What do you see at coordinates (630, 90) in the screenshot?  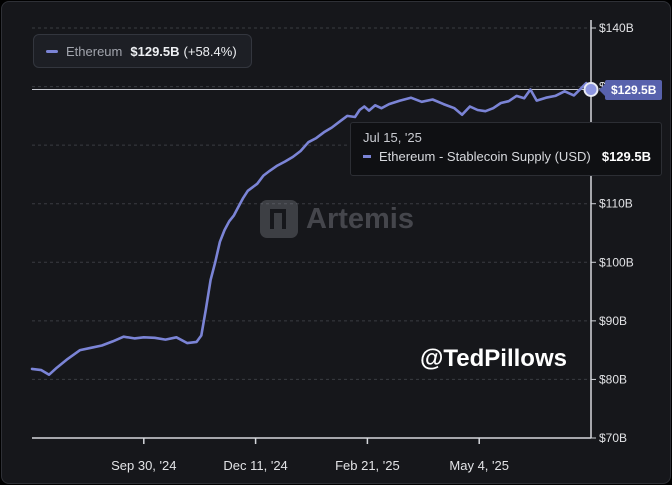 I see `current-price-tag: $129.5B` at bounding box center [630, 90].